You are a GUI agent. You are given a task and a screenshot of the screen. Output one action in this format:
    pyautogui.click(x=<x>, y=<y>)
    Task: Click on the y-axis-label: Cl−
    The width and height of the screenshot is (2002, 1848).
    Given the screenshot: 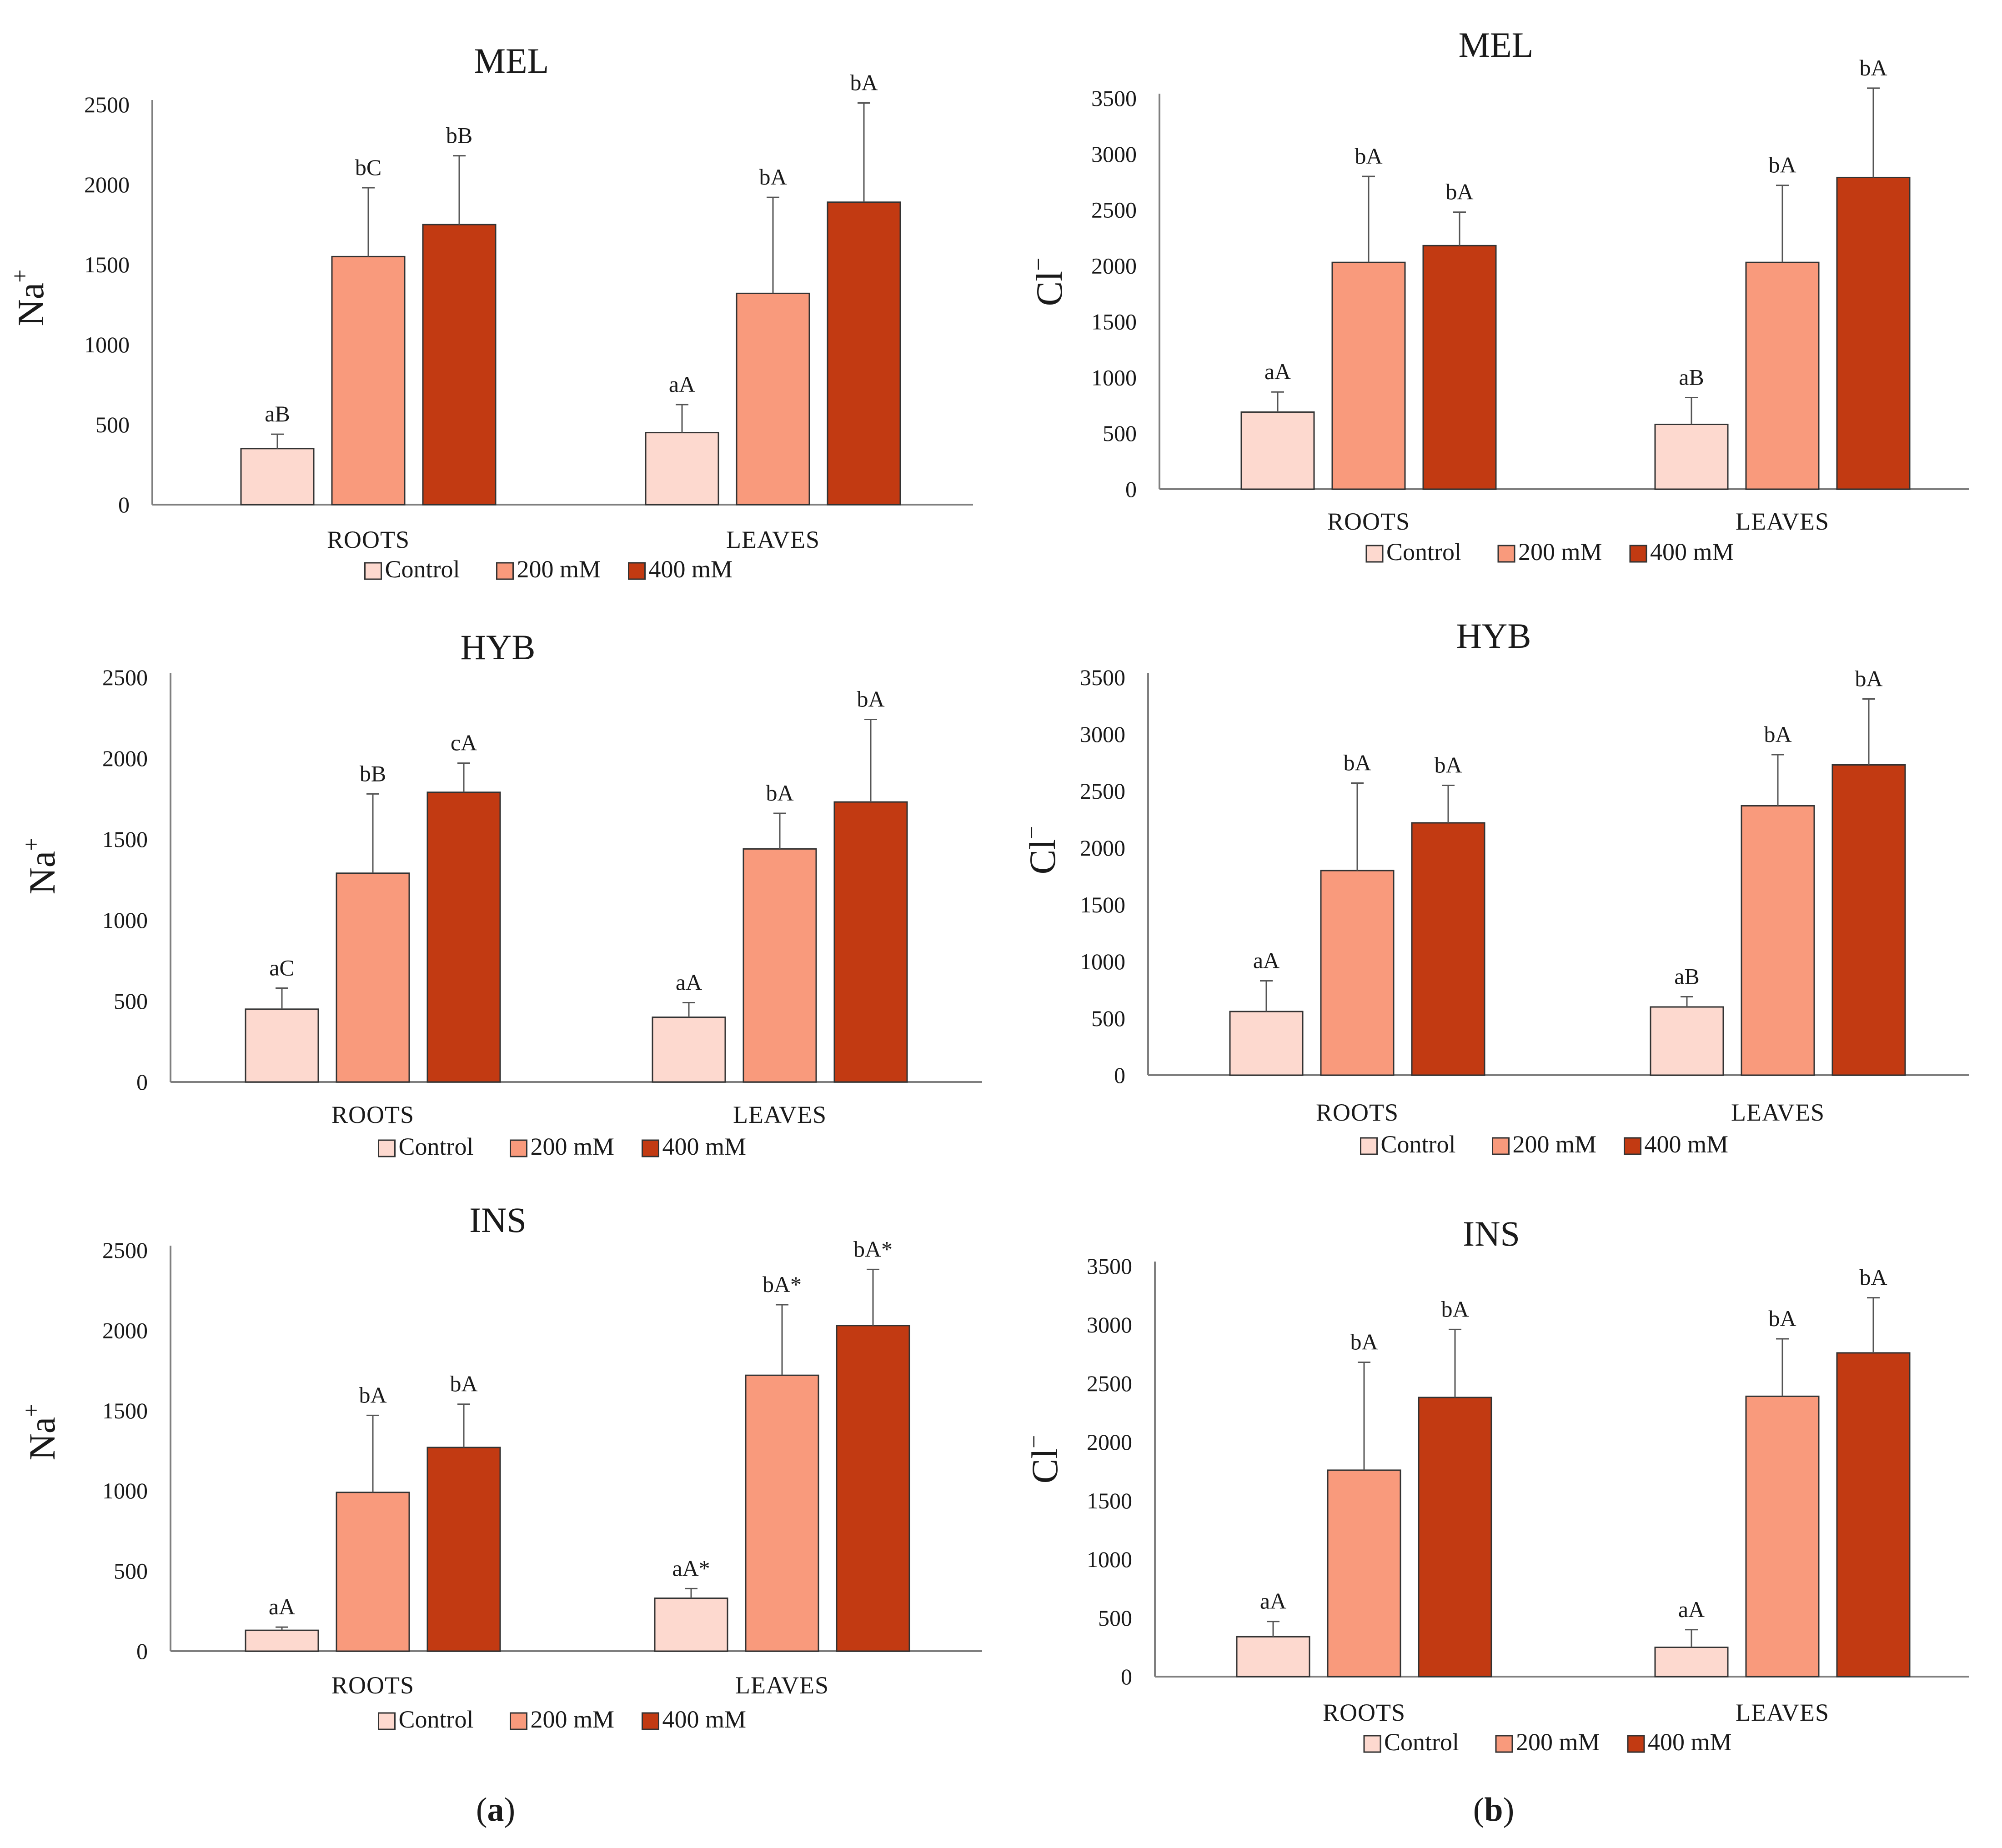 What is the action you would take?
    pyautogui.click(x=1041, y=850)
    